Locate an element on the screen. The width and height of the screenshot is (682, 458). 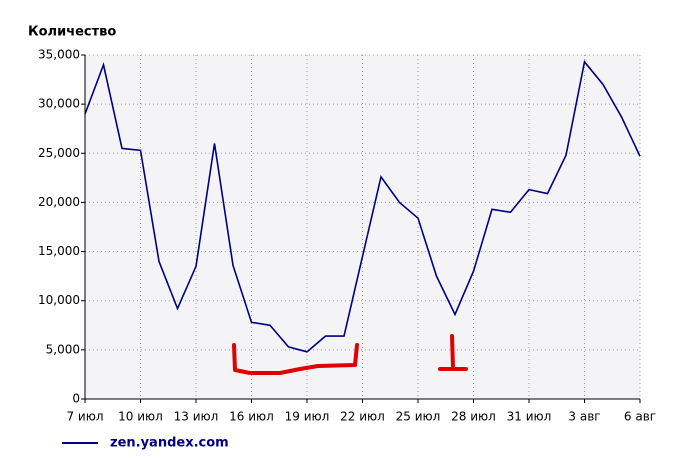
x-tick-label: 16 июл is located at coordinates (251, 417).